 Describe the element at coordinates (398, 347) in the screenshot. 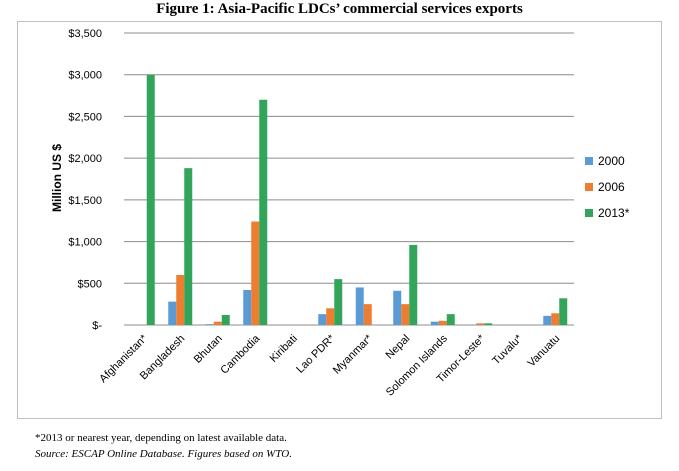

I see `x-tick-label: Nepal` at that location.